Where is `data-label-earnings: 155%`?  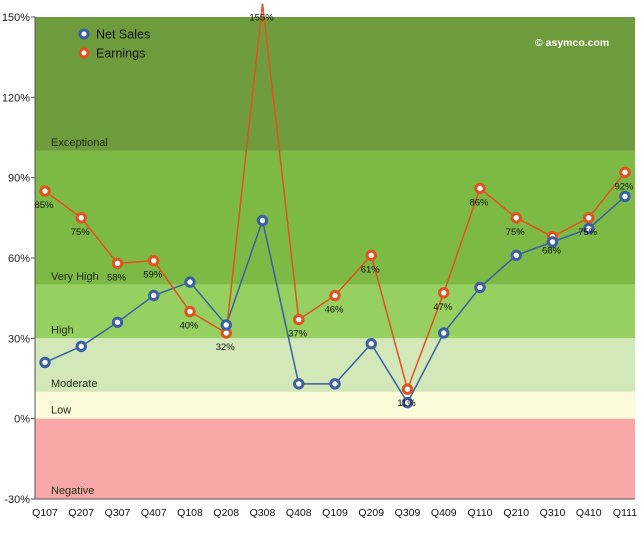 data-label-earnings: 155% is located at coordinates (261, 18).